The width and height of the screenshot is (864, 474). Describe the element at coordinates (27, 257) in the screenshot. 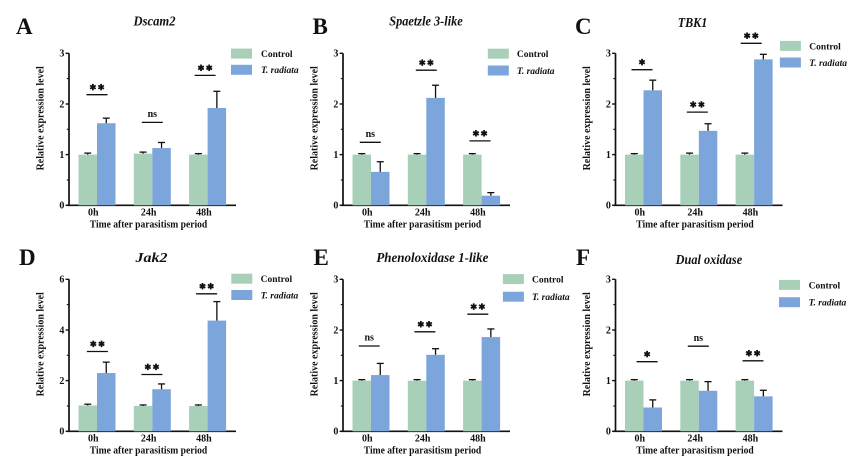

I see `svg-text: D` at that location.